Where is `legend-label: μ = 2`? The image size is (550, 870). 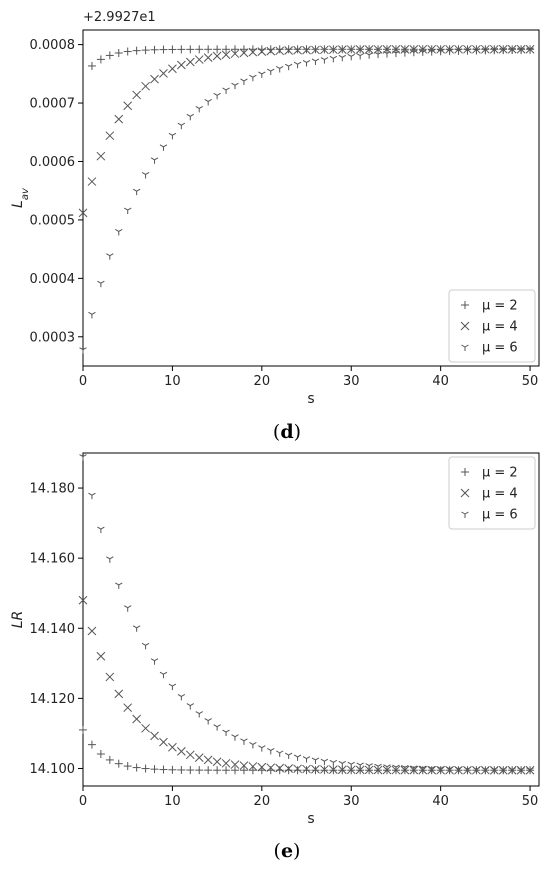
legend-label: μ = 2 is located at coordinates (500, 306).